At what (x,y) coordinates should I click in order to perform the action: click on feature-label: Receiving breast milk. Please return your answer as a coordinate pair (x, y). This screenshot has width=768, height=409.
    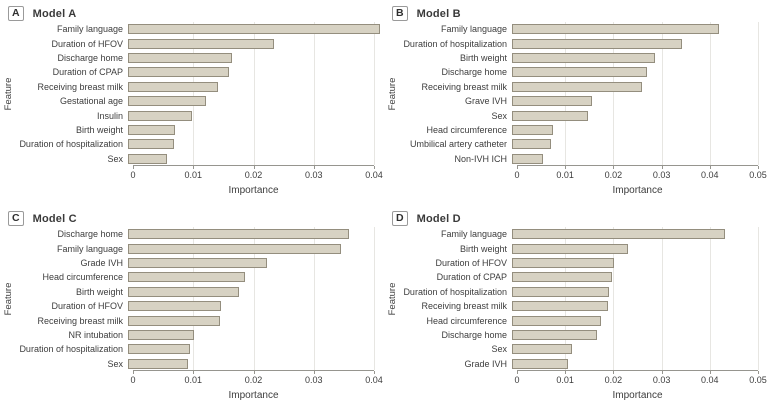
    Looking at the image, I should click on (80, 86).